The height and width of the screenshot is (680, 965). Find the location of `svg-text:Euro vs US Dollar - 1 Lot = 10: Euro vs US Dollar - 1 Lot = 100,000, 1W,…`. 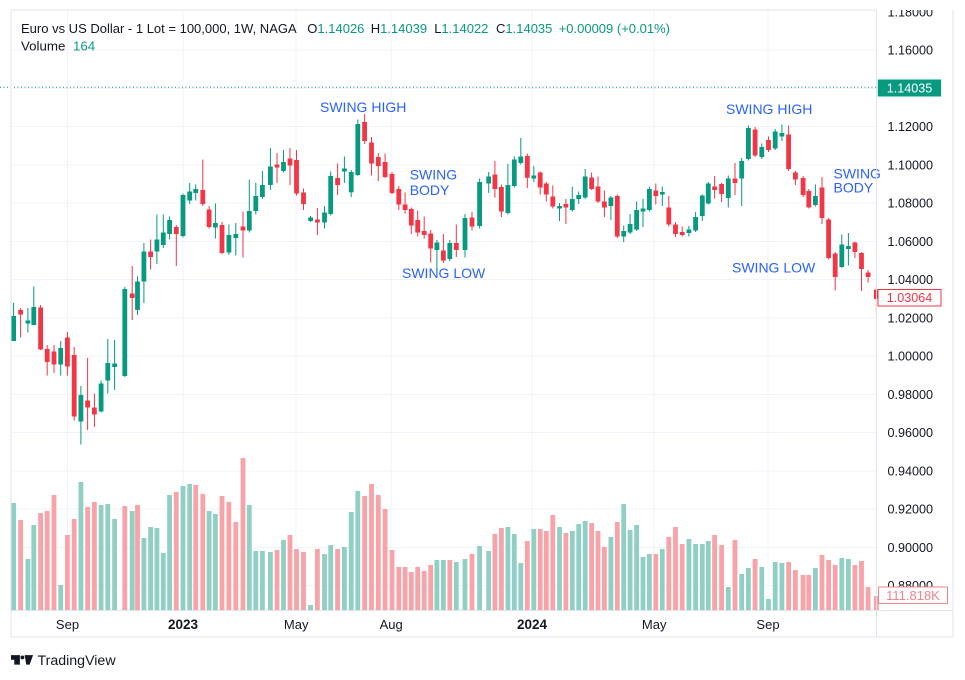

svg-text:Euro vs US Dollar - 1 Lot = 10: Euro vs US Dollar - 1 Lot = 100,000, 1W,… is located at coordinates (159, 28).